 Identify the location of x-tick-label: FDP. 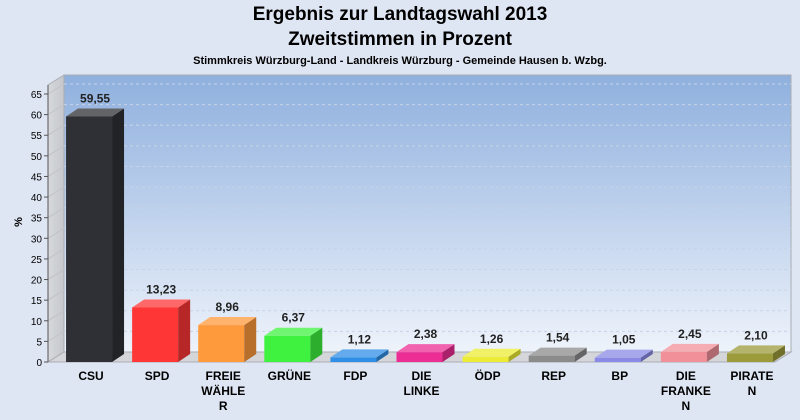
(355, 376).